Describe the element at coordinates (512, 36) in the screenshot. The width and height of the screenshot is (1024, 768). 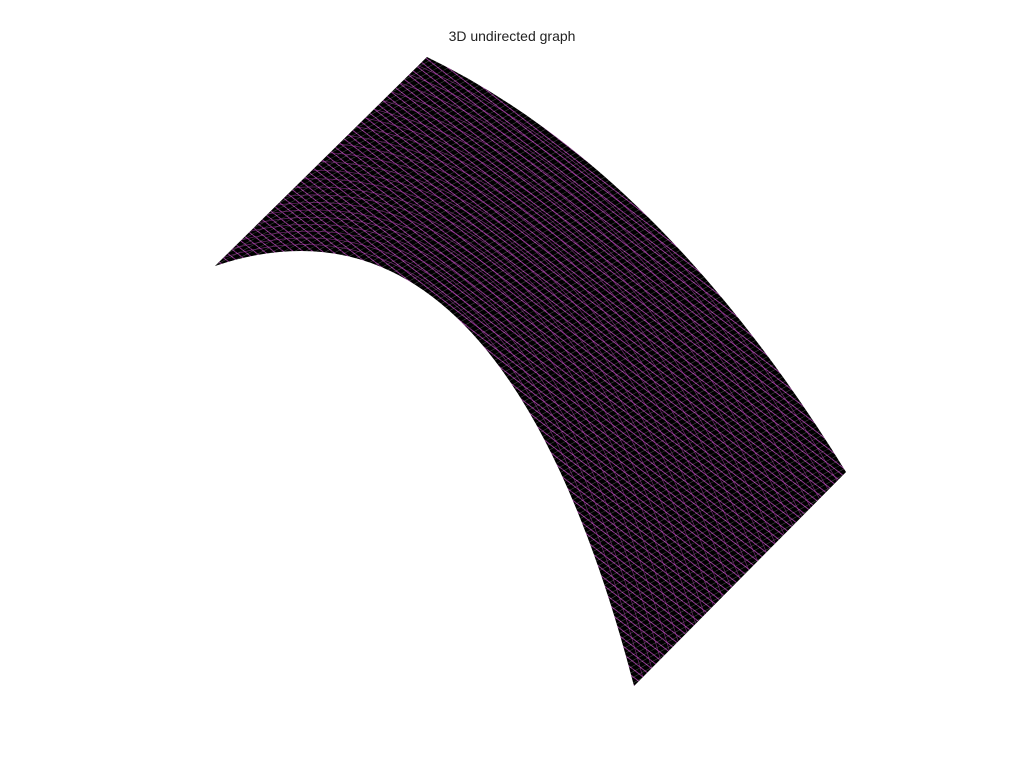
I see `plot-title: 3D undirected graph` at that location.